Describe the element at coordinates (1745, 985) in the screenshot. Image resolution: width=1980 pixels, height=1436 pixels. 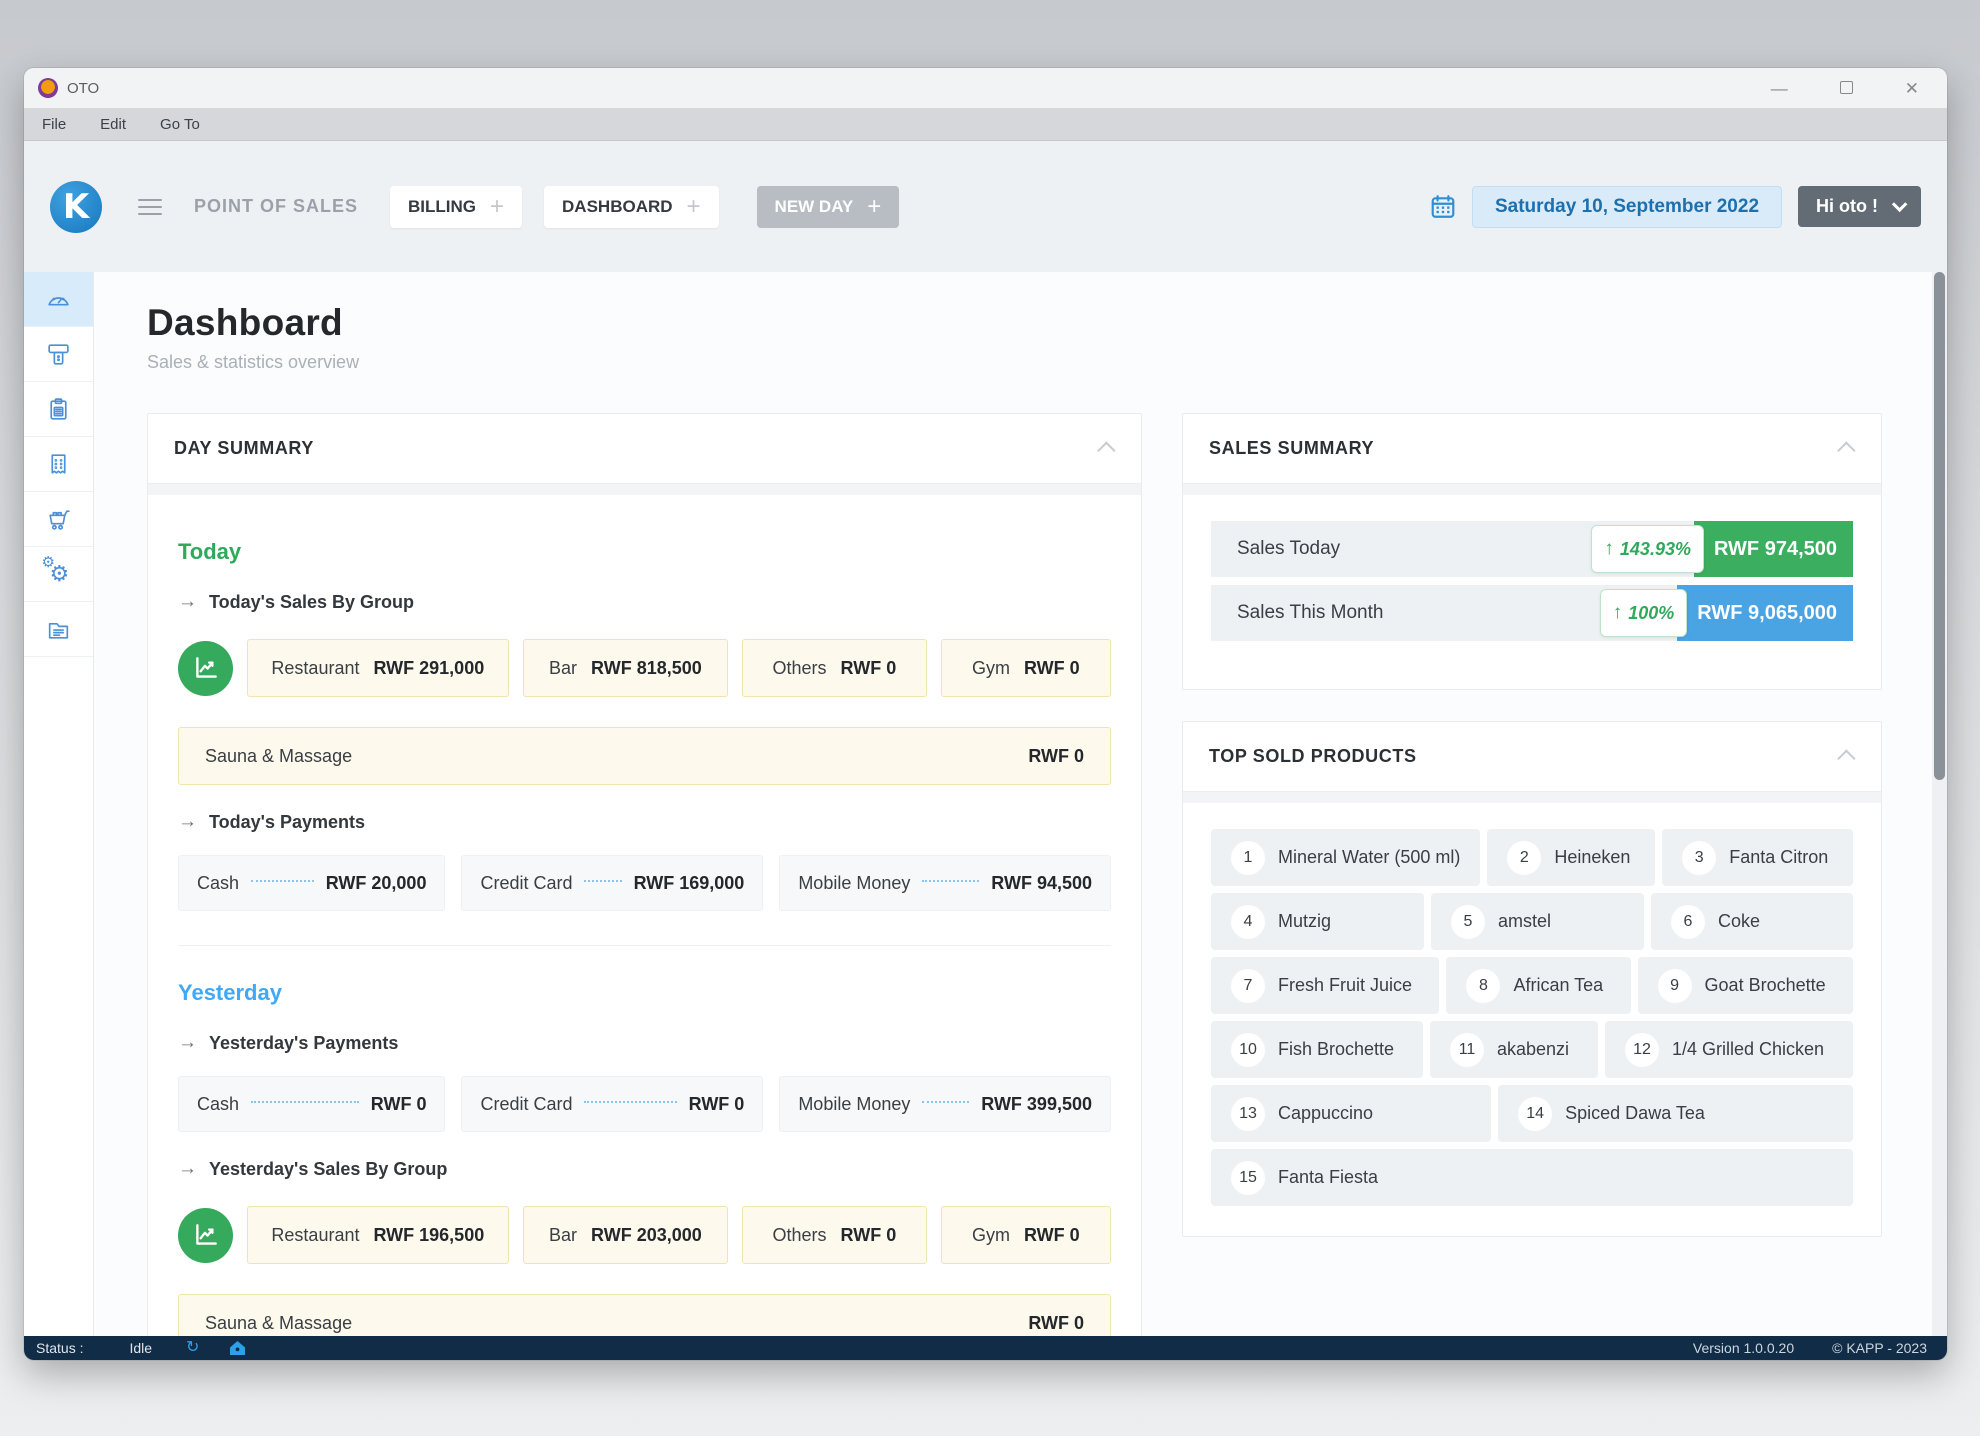
I see `product-chip: 9 Goat Brochette` at that location.